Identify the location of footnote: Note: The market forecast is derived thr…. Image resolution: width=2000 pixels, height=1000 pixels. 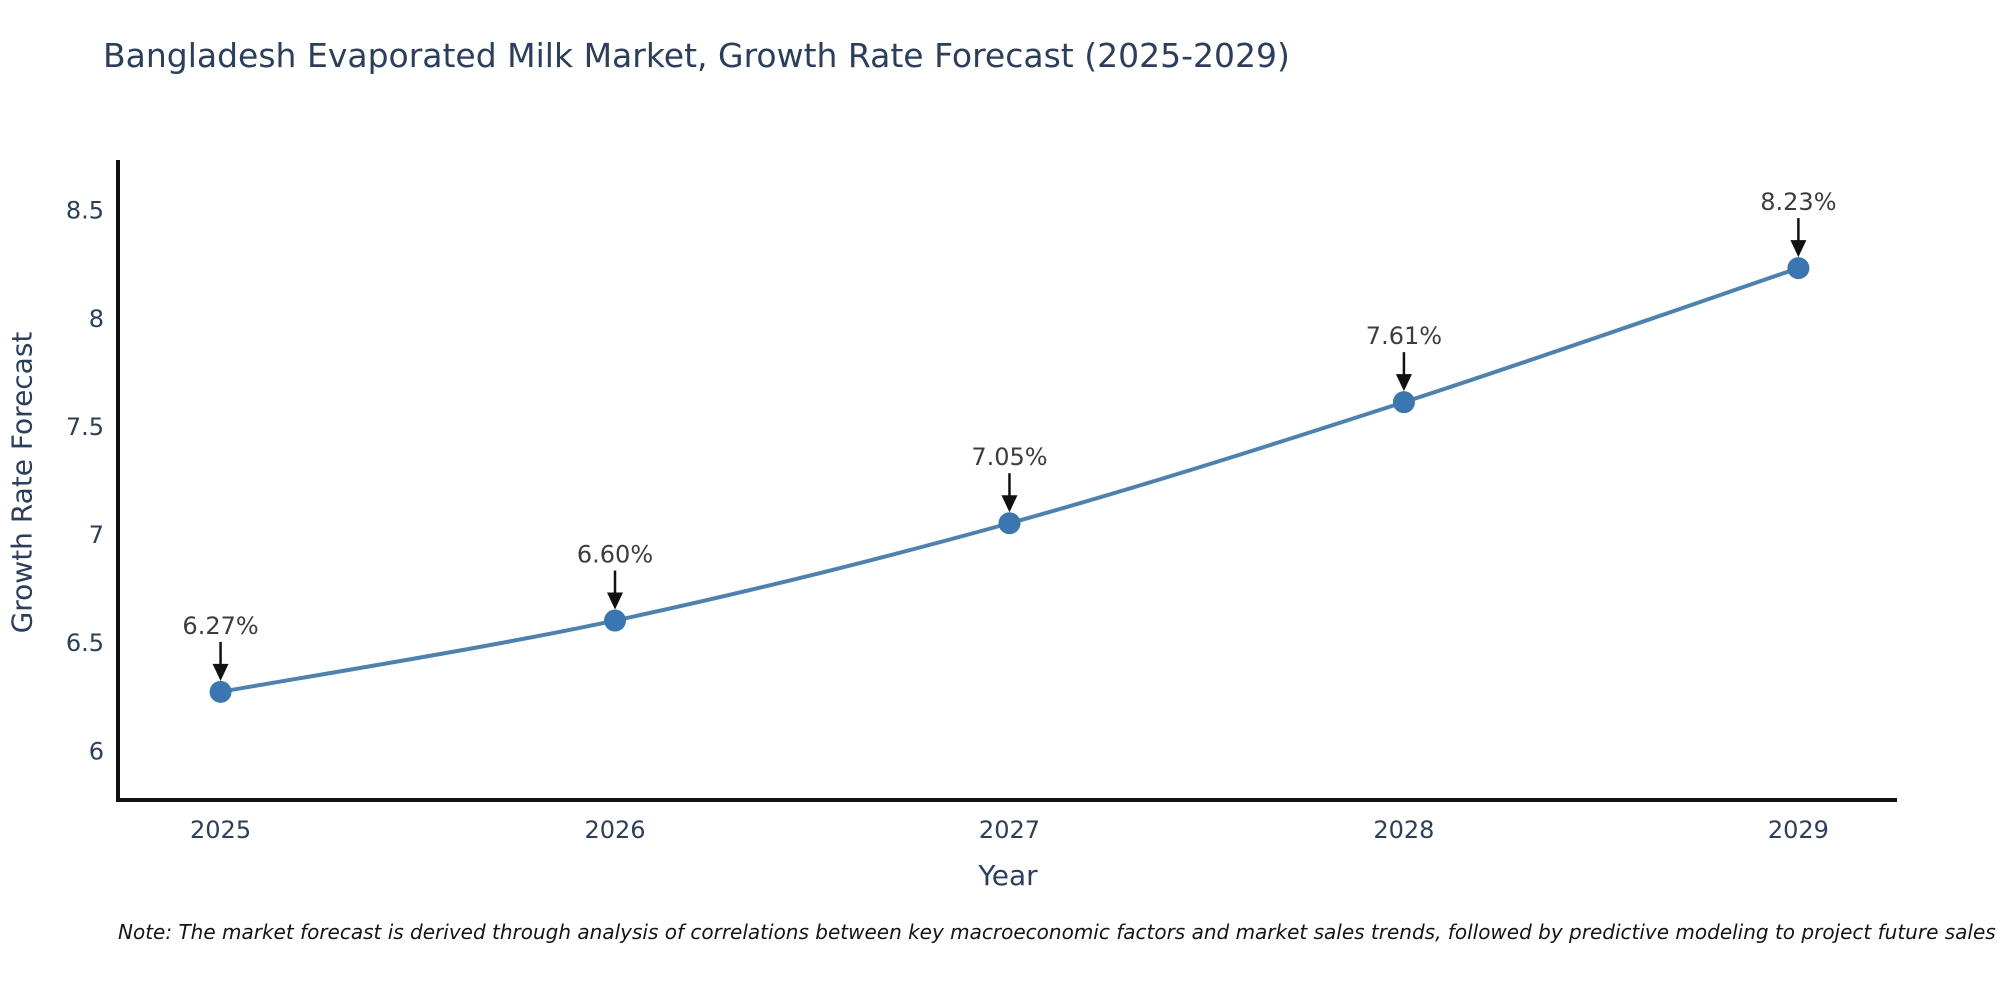
(1057, 932).